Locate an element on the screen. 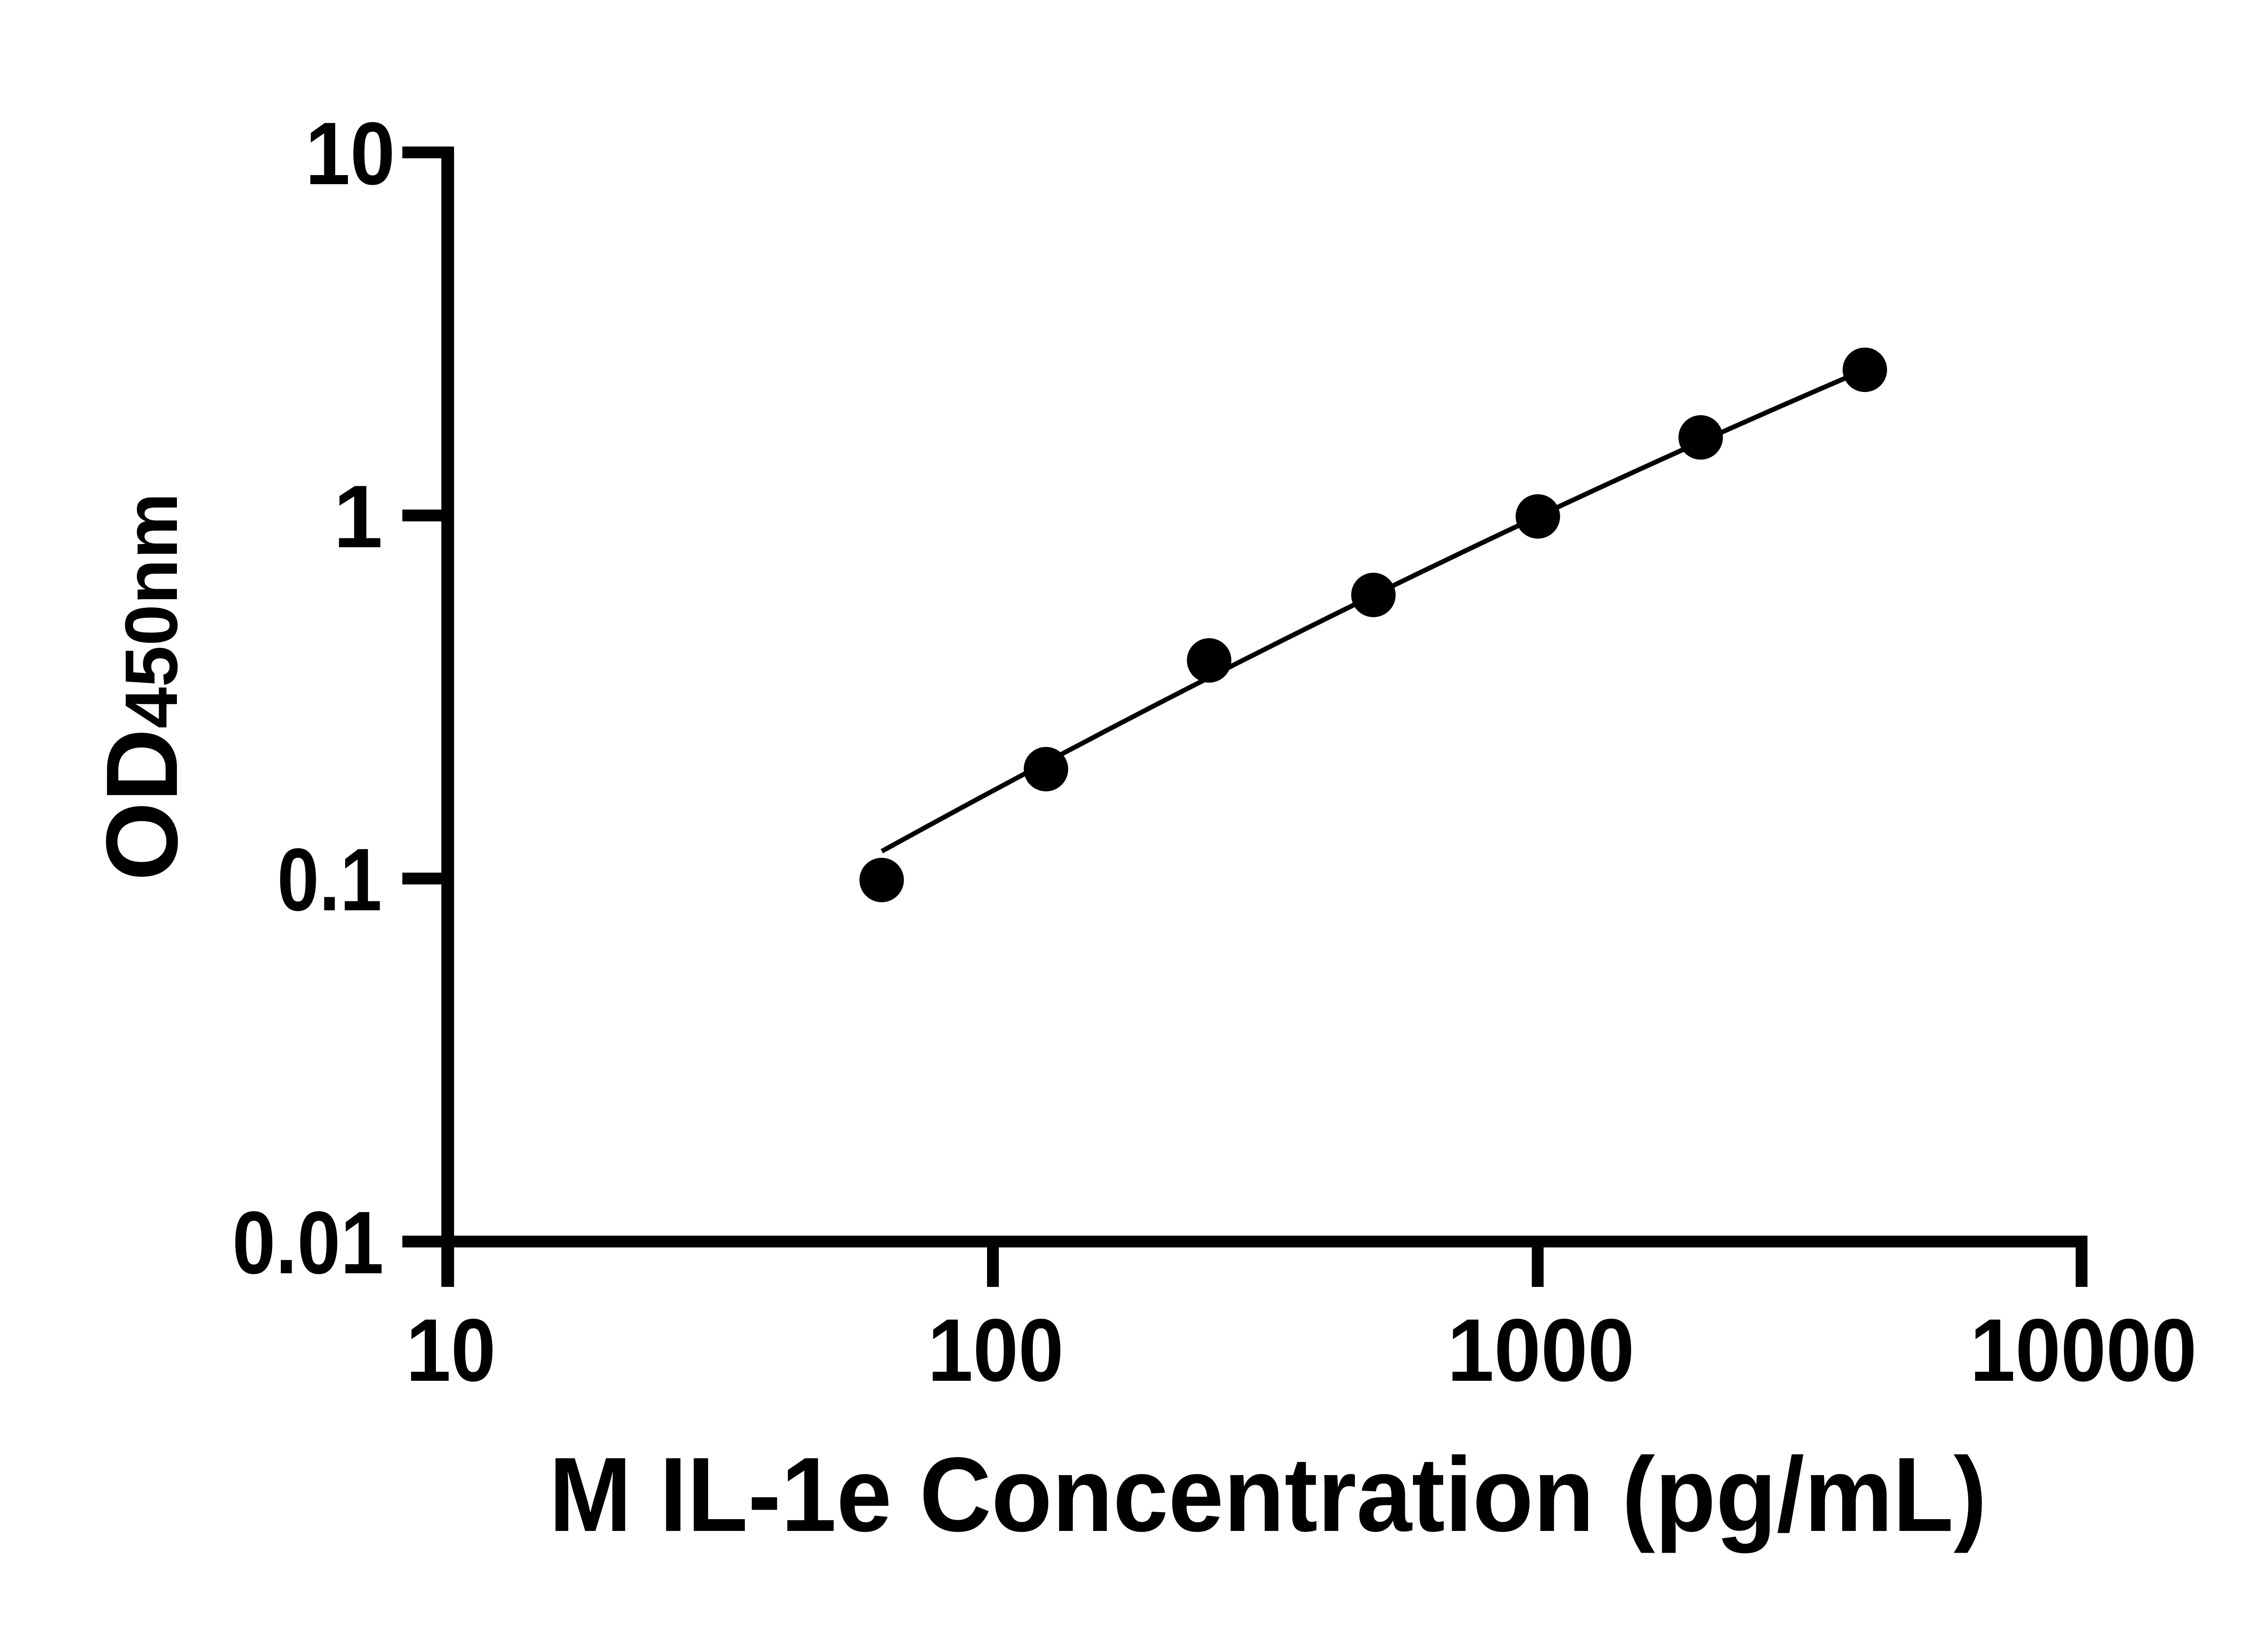 The image size is (2268, 1633). svg-text: 1 is located at coordinates (358, 516).